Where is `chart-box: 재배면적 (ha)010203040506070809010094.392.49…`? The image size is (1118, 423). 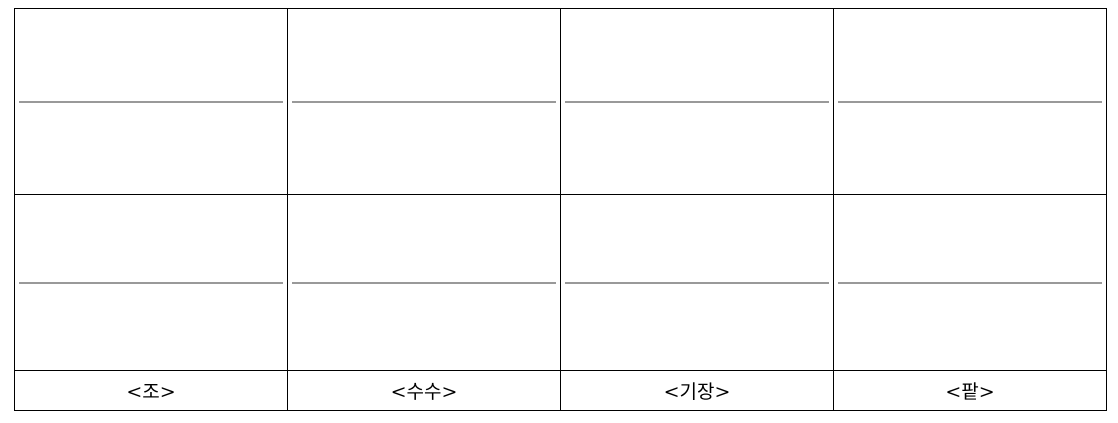
chart-box: 재배면적 (ha)010203040506070809010094.392.49… is located at coordinates (970, 282).